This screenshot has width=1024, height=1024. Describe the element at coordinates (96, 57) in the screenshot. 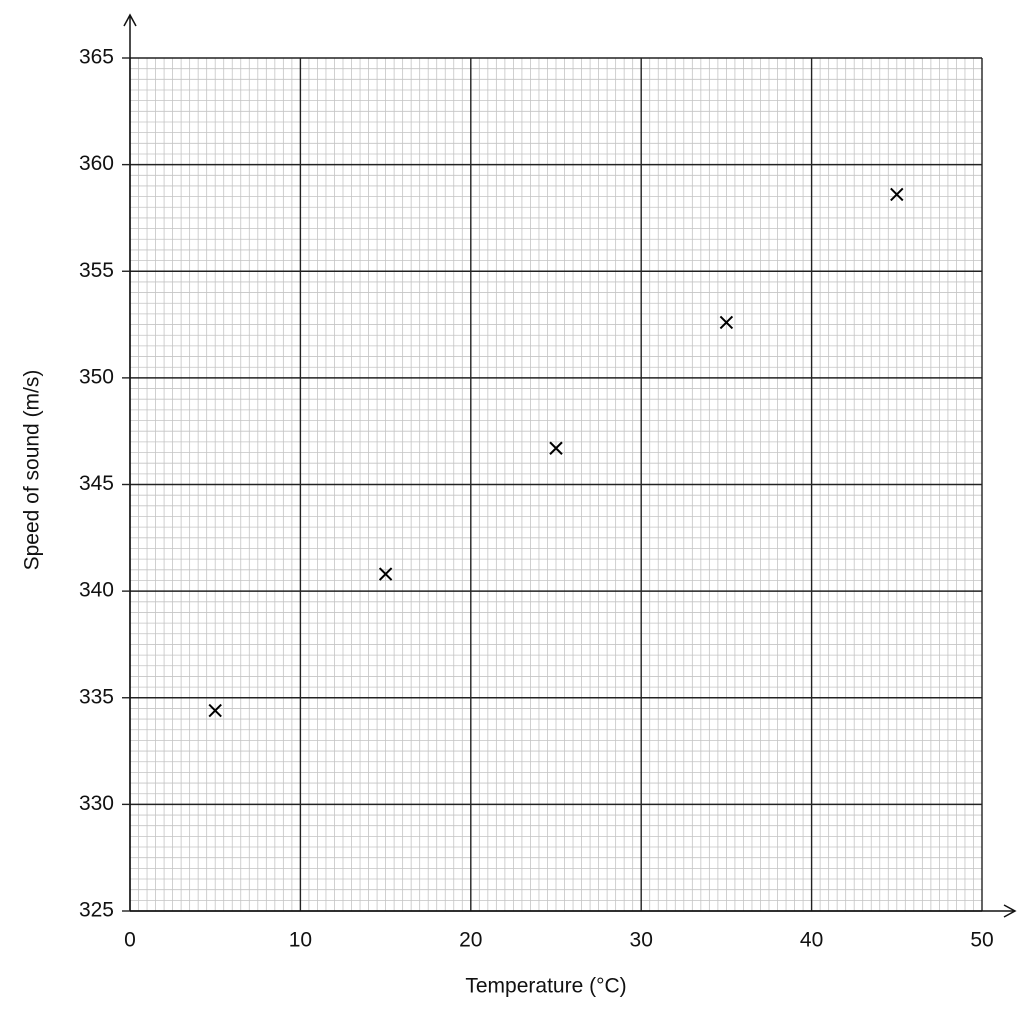

I see `y-tick-label: 365` at that location.